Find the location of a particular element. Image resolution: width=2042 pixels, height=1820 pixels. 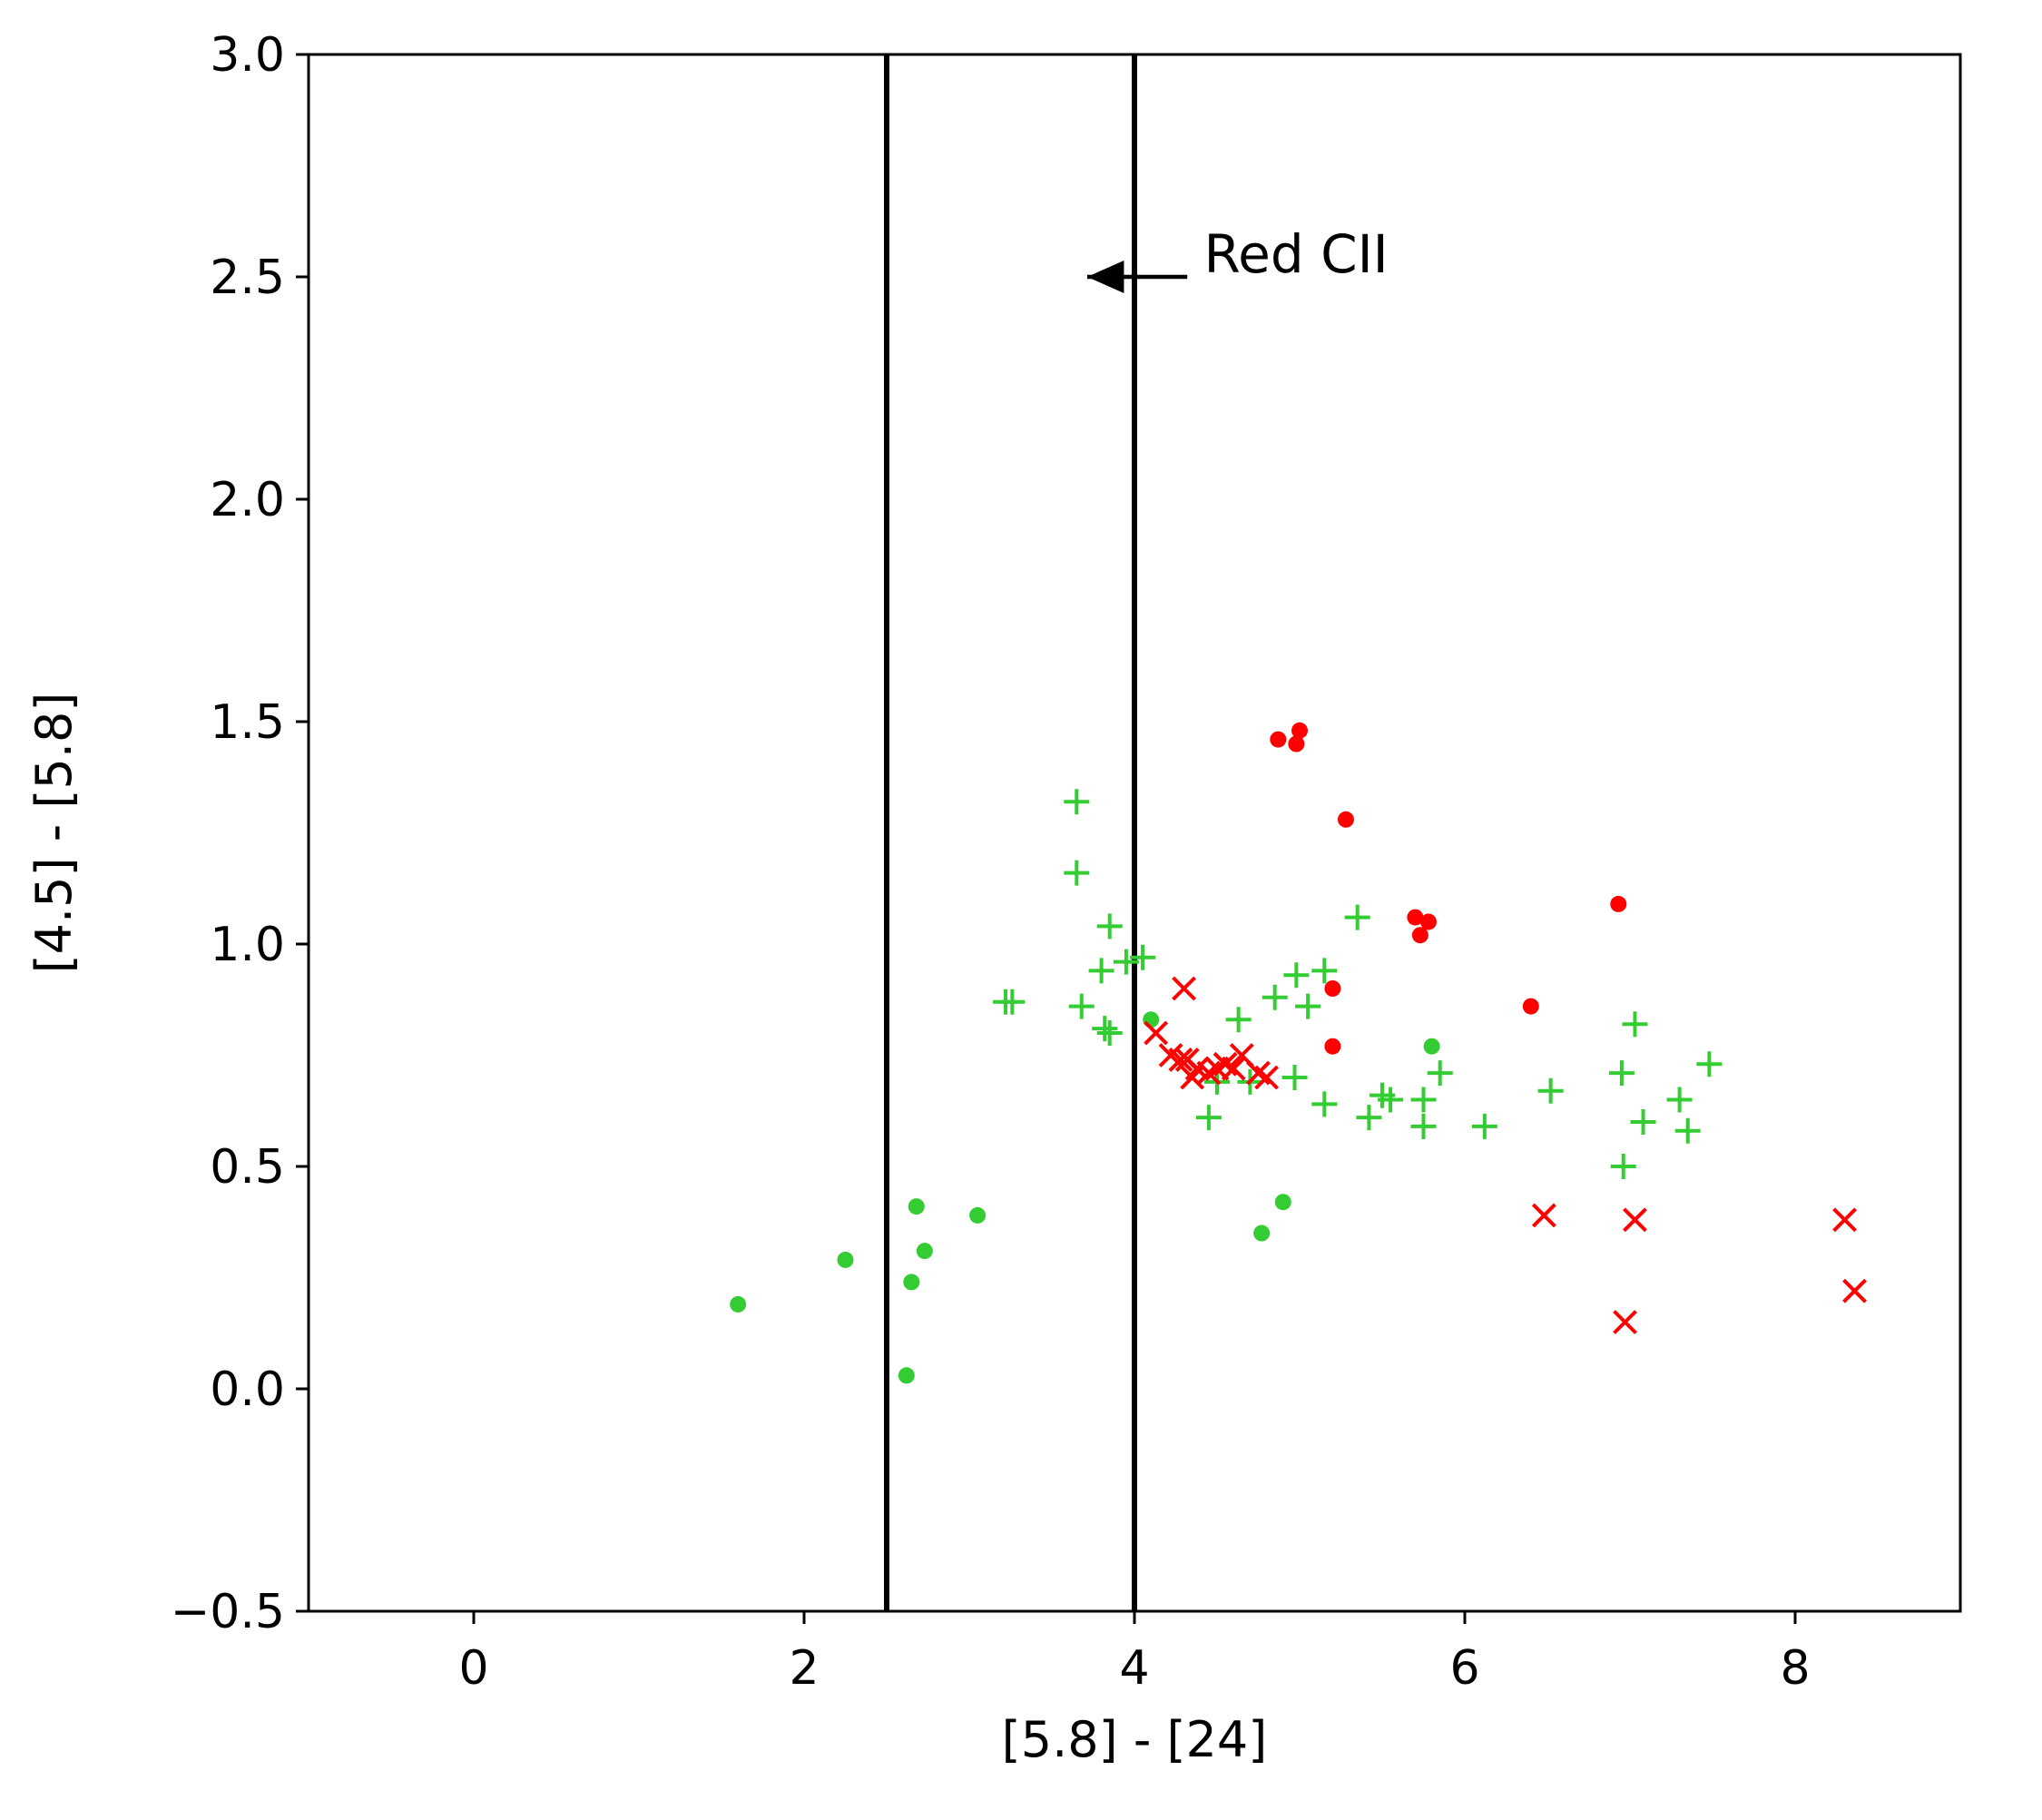

x-tick-label: 8 is located at coordinates (1795, 1668).